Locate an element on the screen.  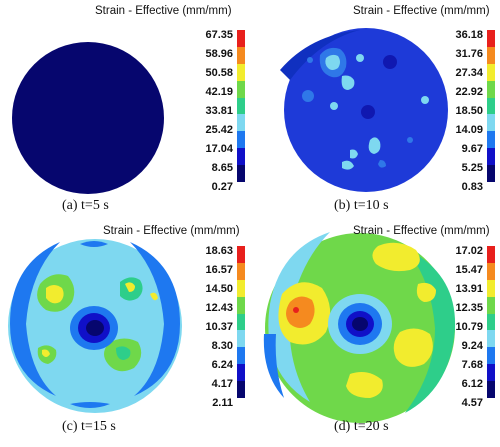
tick-label: 12.43 is located at coordinates (219, 308).